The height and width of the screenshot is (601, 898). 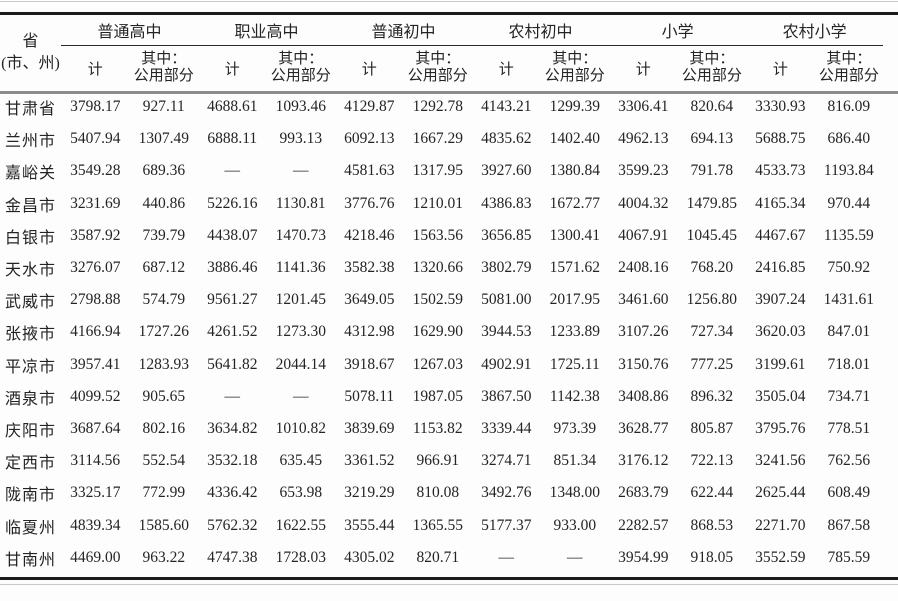 I want to click on value-cell: 3802.79, so click(x=506, y=268).